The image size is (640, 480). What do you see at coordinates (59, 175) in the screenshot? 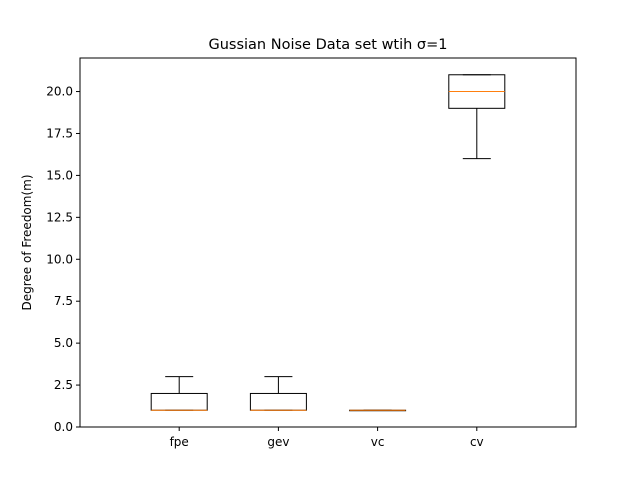
I see `y-tick-label: 15.0` at bounding box center [59, 175].